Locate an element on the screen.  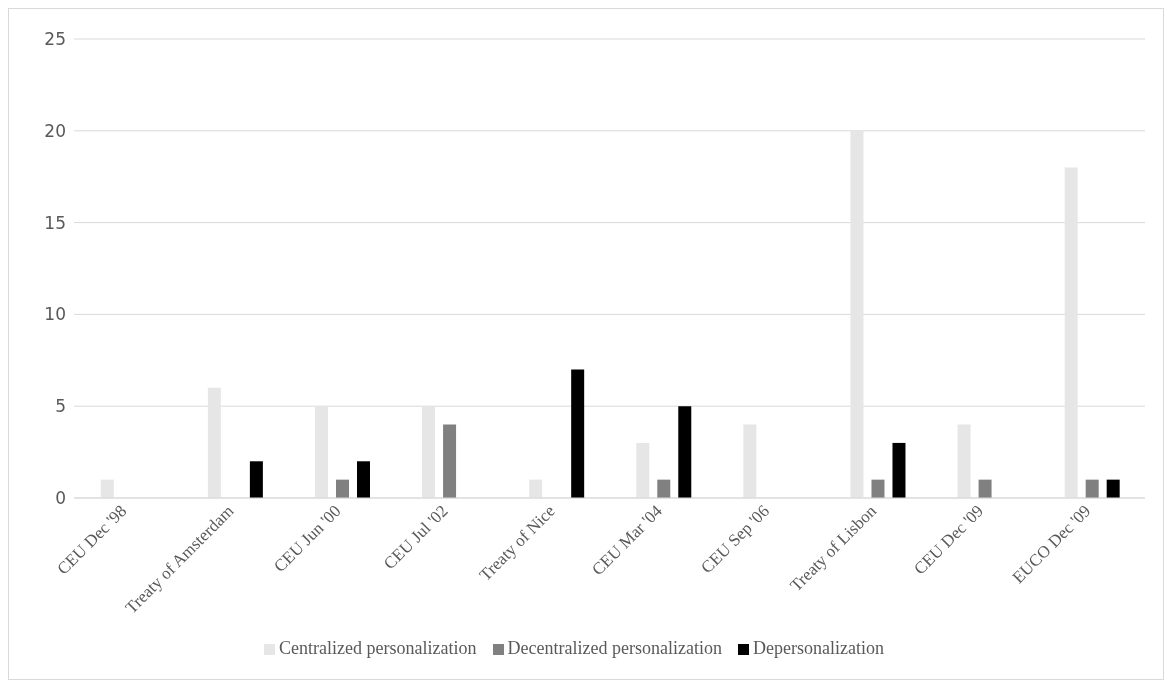
y-tick-label: 5 is located at coordinates (60, 406).